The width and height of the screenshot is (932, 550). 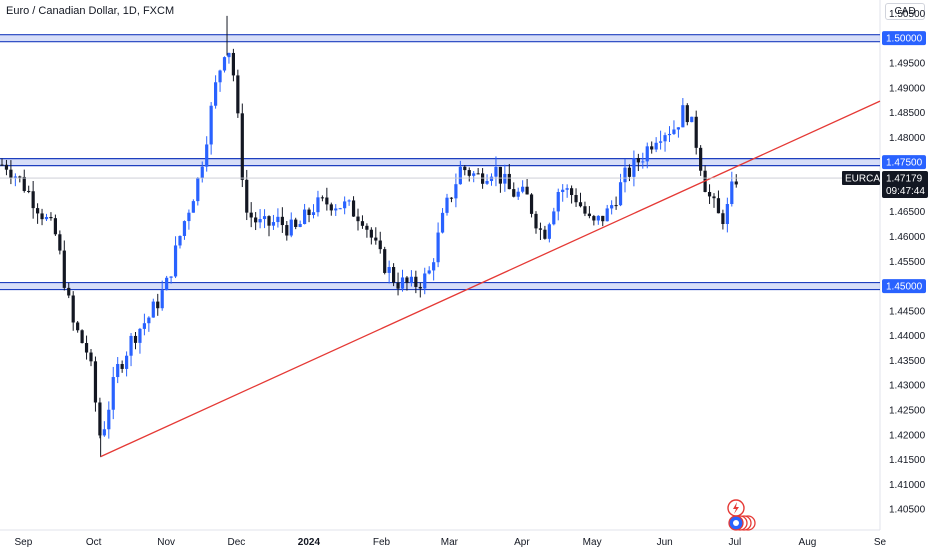 I want to click on level-price-label-0: 1.50000, so click(x=904, y=39).